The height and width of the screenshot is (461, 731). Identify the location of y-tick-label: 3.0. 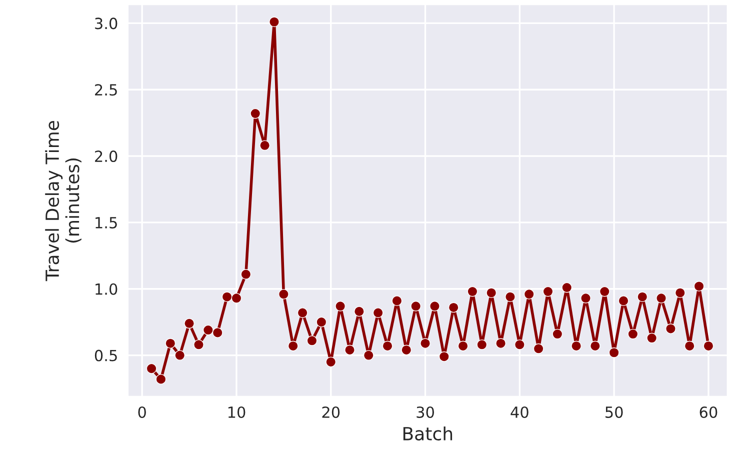
(106, 24).